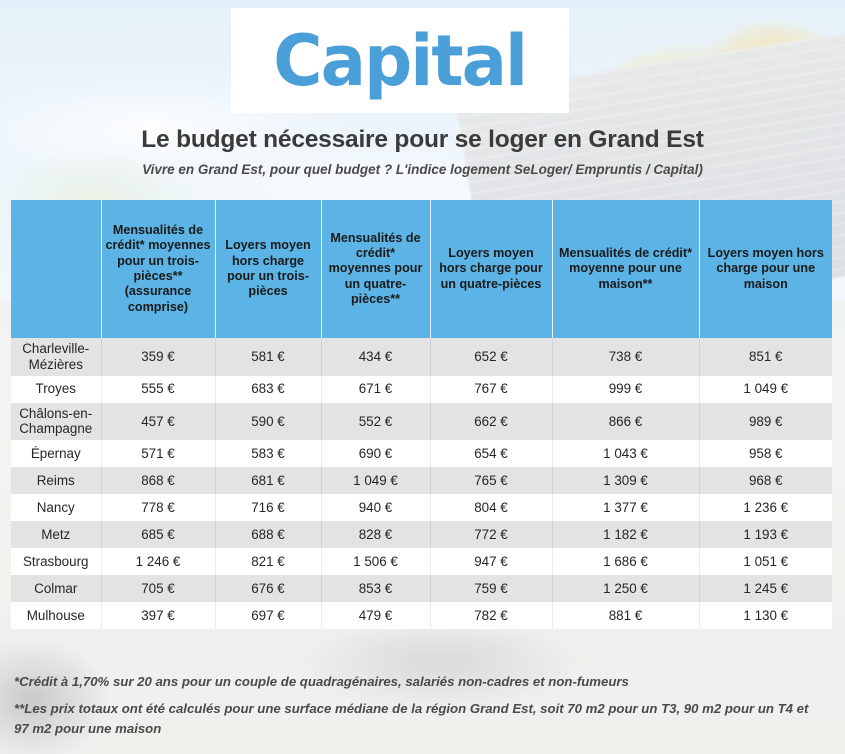 The height and width of the screenshot is (754, 845). Describe the element at coordinates (268, 535) in the screenshot. I see `cell-value: 688 €` at that location.